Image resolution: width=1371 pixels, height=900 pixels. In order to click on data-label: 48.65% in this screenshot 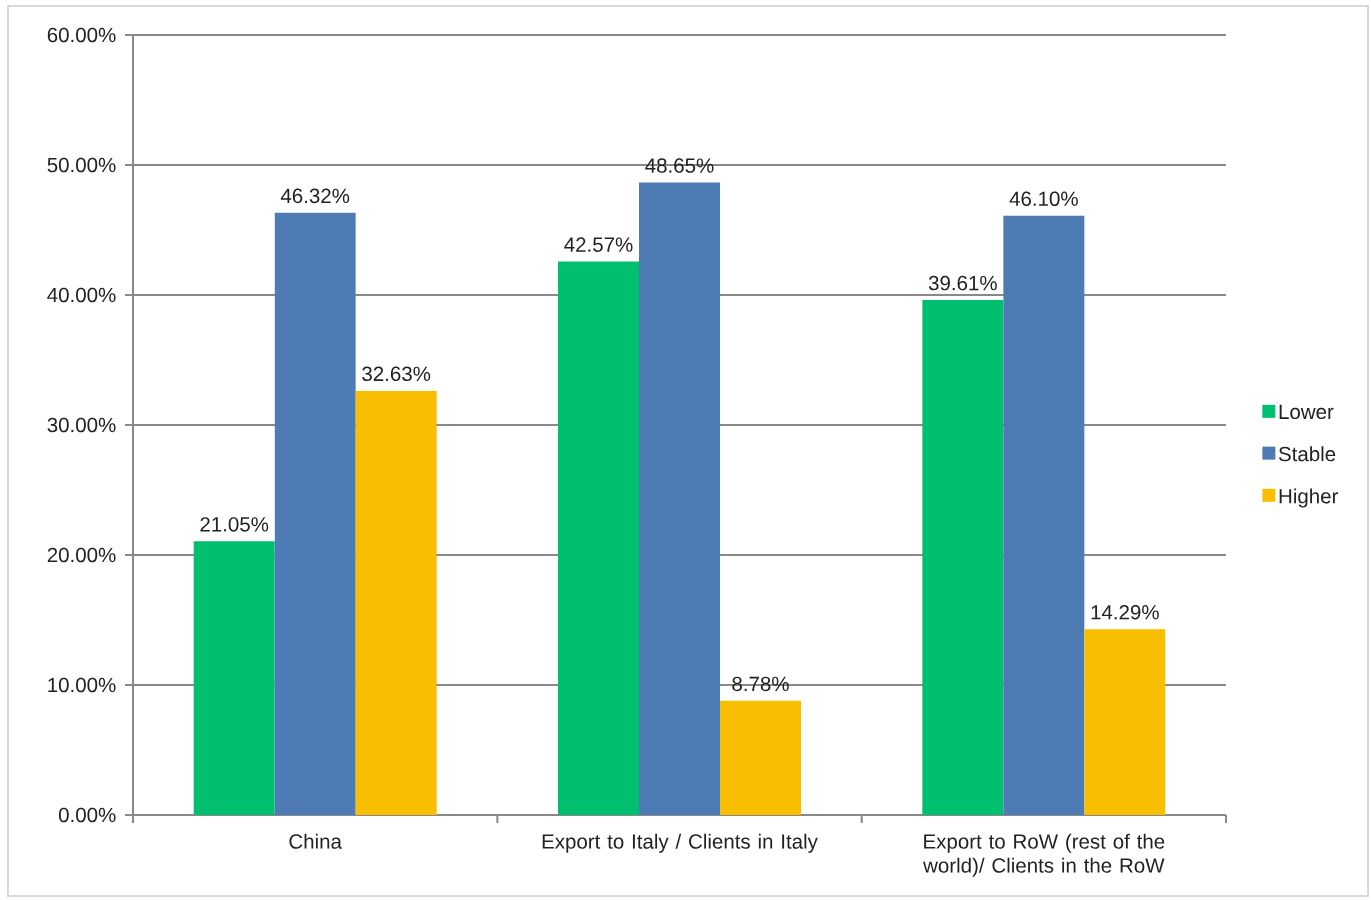, I will do `click(679, 165)`.